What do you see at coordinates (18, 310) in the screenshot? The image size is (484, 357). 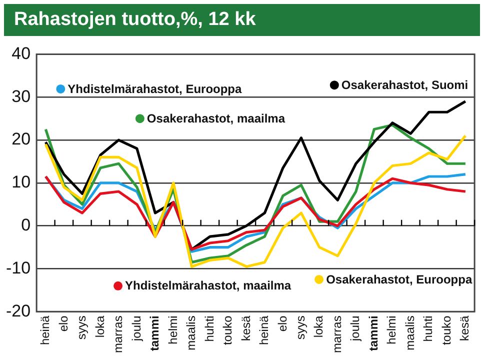 I see `y-tick-label: -20` at bounding box center [18, 310].